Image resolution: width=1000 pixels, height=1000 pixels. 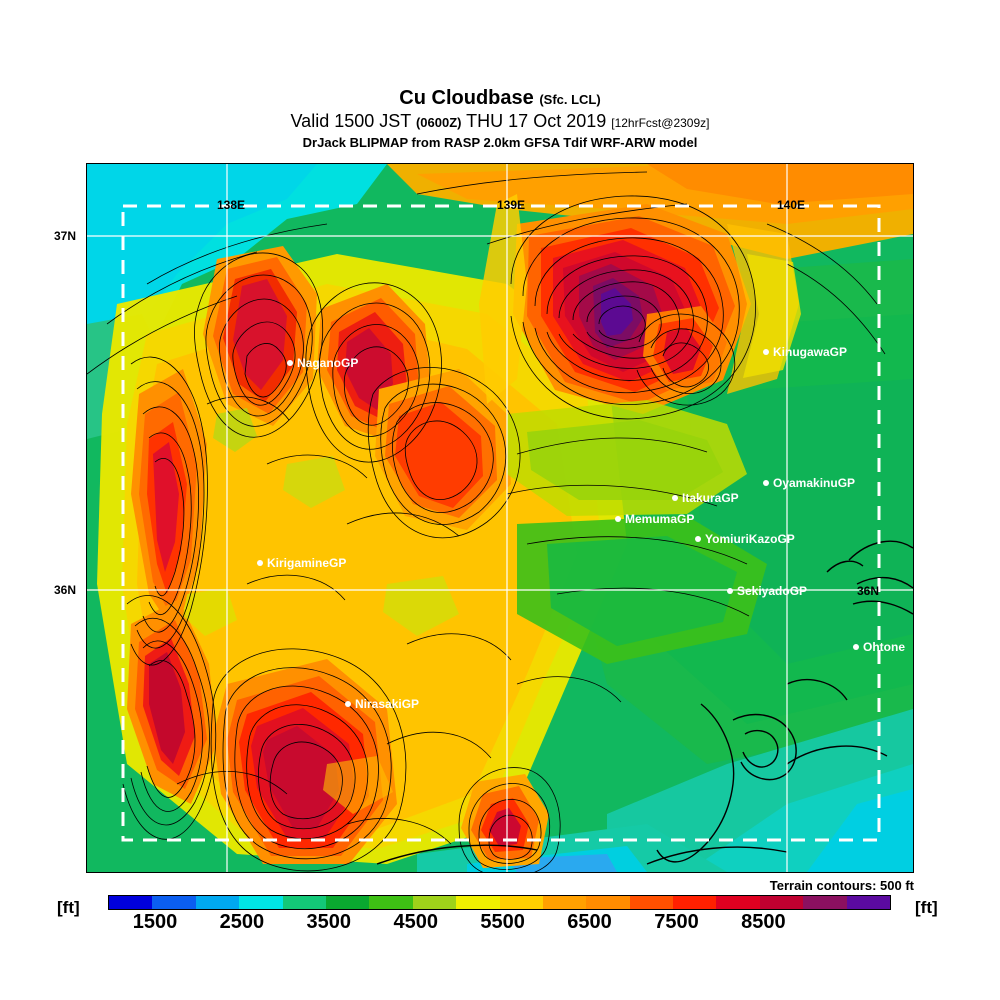 What do you see at coordinates (589, 922) in the screenshot?
I see `colorbar-tick-6500: 6500` at bounding box center [589, 922].